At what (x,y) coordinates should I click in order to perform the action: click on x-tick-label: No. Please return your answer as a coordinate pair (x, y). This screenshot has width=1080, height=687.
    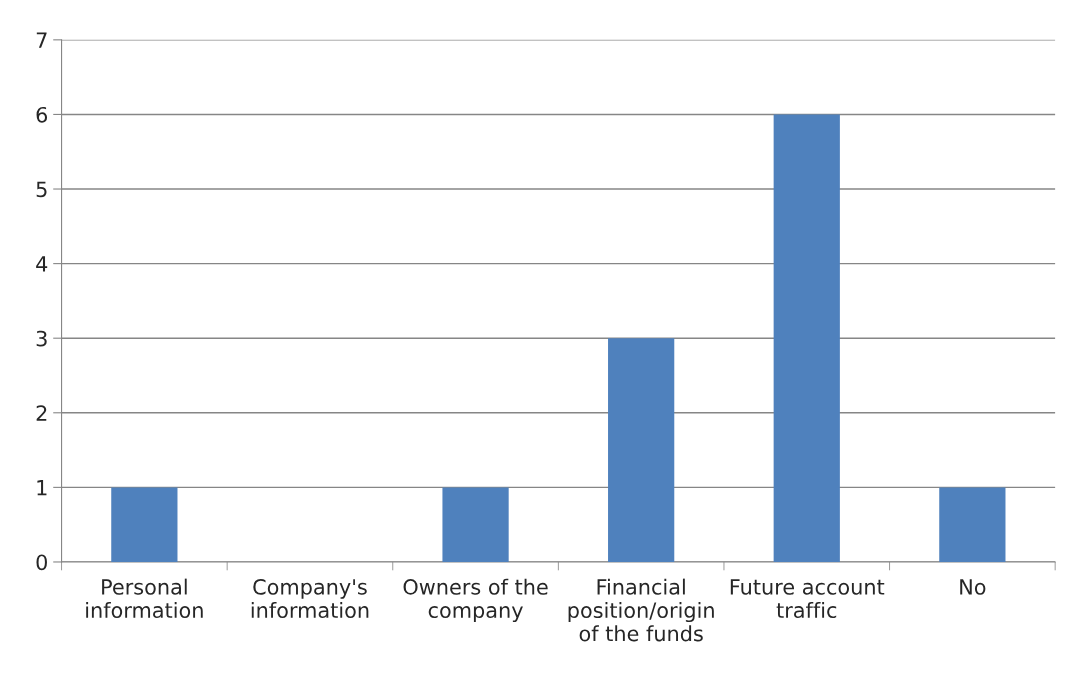
    Looking at the image, I should click on (973, 587).